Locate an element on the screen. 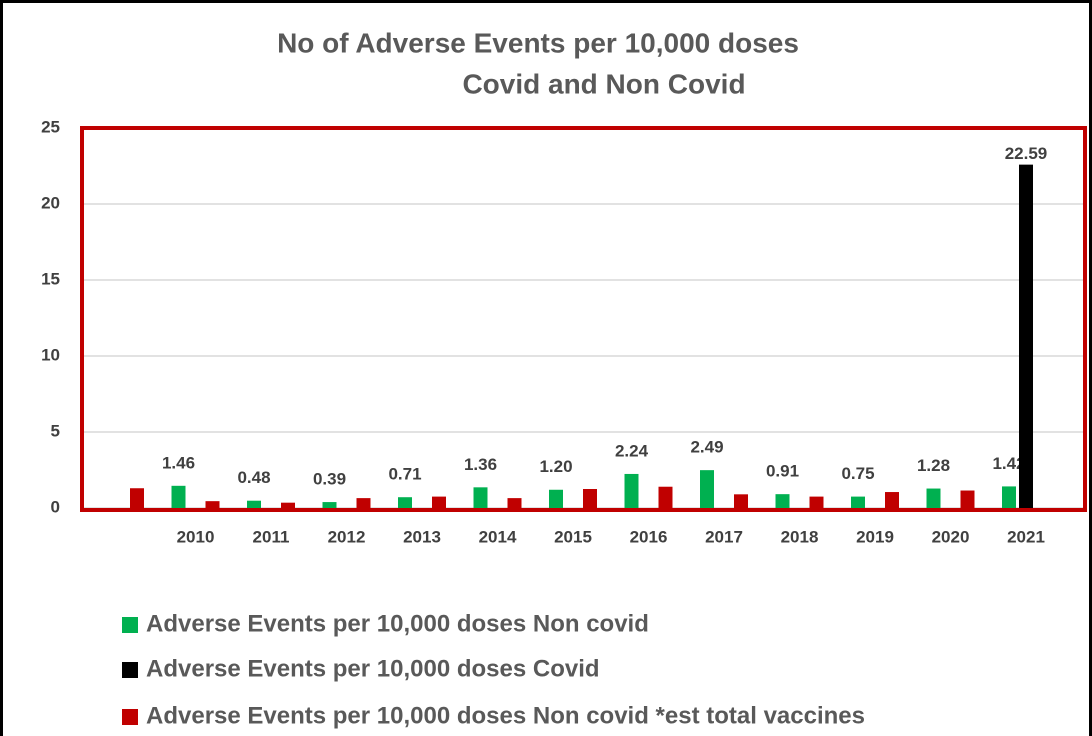 The width and height of the screenshot is (1092, 736). data-label: 2.24 is located at coordinates (632, 450).